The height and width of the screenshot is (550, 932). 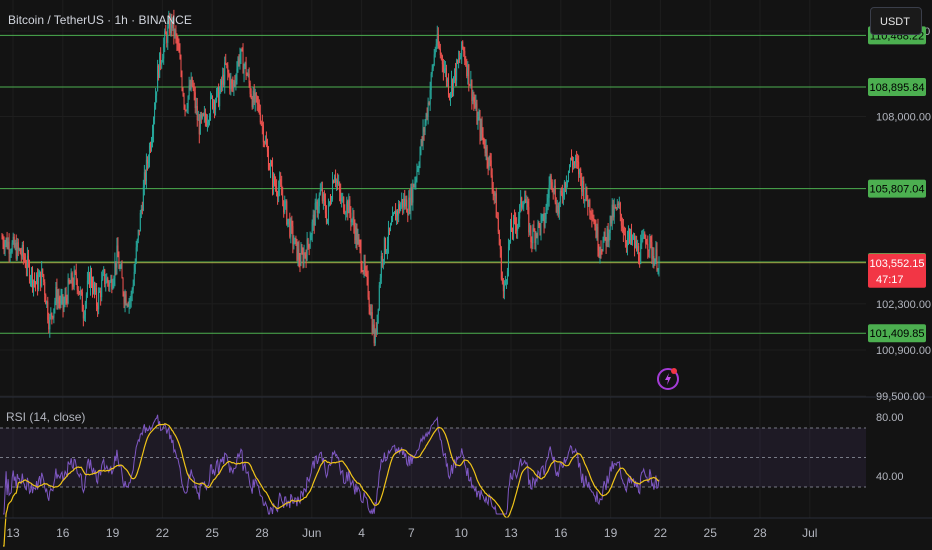 What do you see at coordinates (896, 88) in the screenshot?
I see `level-label: 108,895.84` at bounding box center [896, 88].